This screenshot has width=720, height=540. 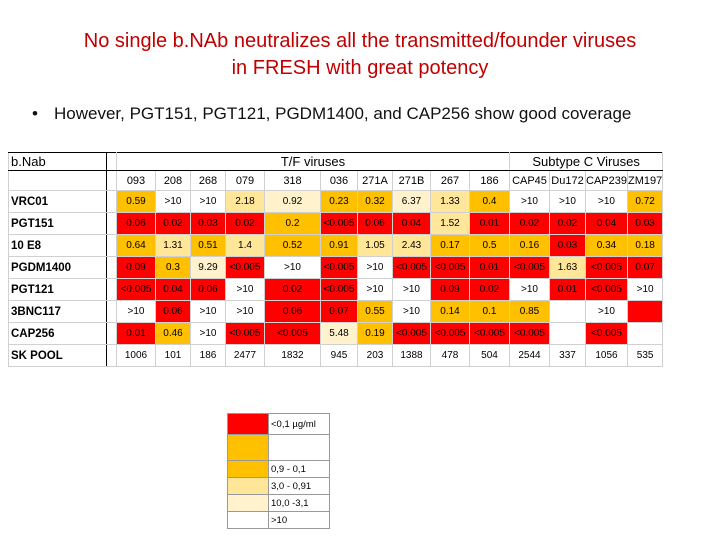 What do you see at coordinates (375, 180) in the screenshot?
I see `column-header: 271A` at bounding box center [375, 180].